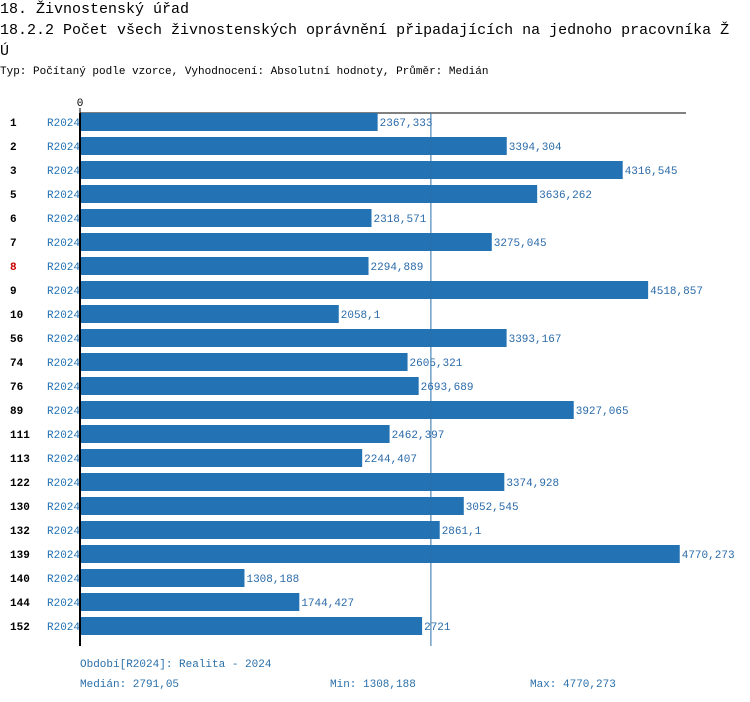 This screenshot has height=702, width=750. What do you see at coordinates (708, 556) in the screenshot?
I see `value-label: 4770,273` at bounding box center [708, 556].